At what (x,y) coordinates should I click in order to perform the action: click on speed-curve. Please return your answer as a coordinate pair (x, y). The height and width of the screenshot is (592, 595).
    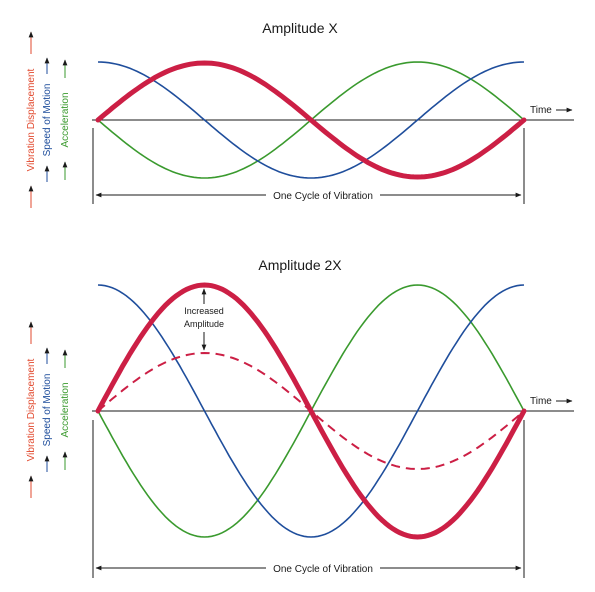
    Looking at the image, I should click on (311, 120).